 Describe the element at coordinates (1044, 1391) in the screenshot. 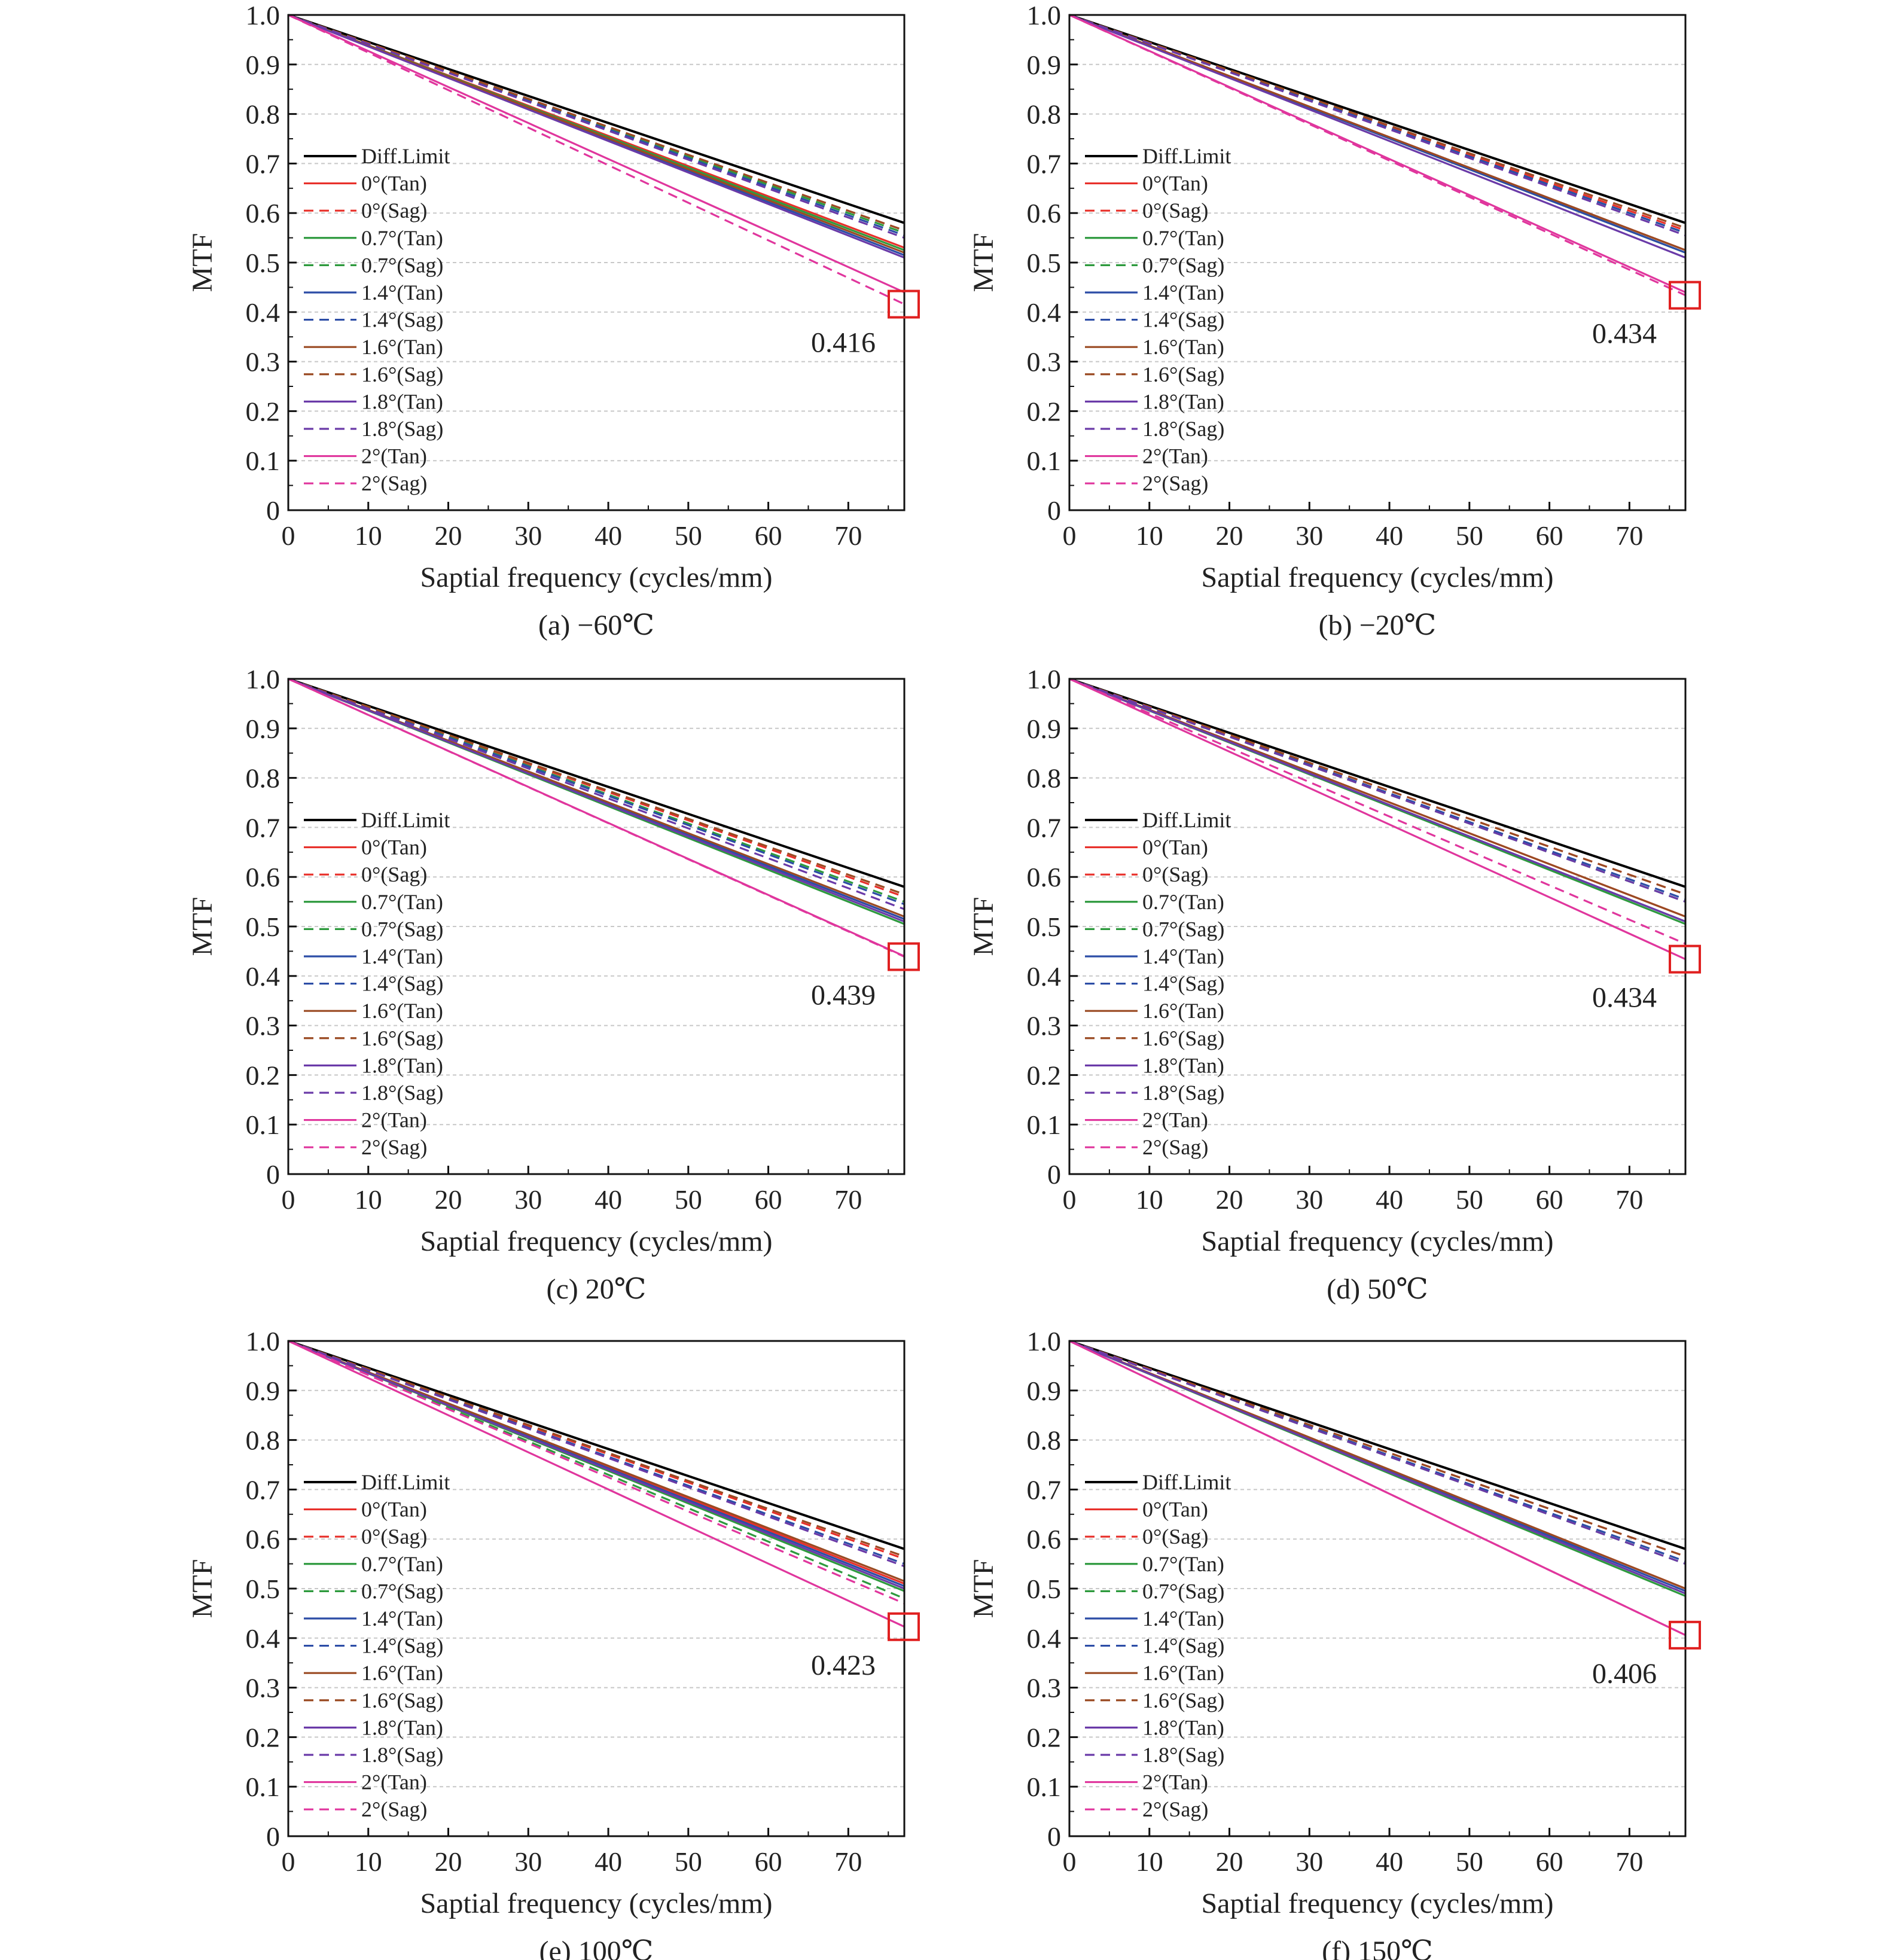

I see `y-tick-label: 0.9` at that location.